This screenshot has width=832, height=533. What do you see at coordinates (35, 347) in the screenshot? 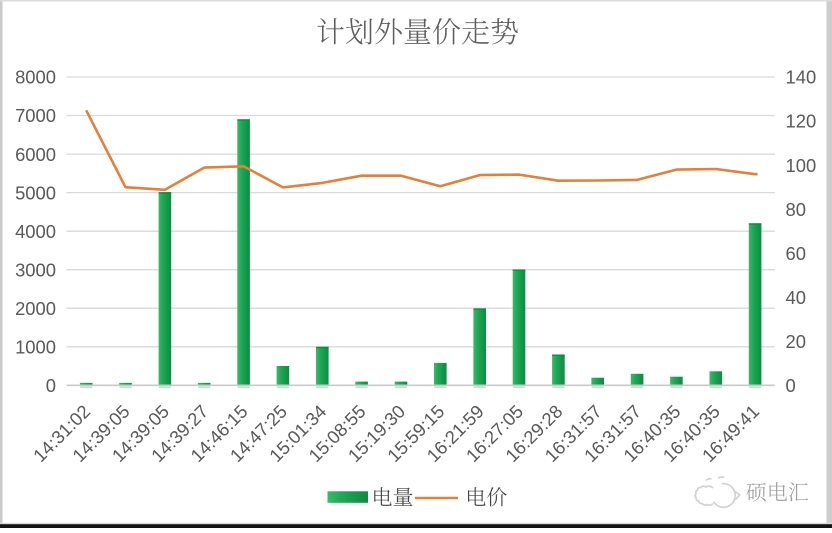
I see `svg-text: 1000` at bounding box center [35, 347].